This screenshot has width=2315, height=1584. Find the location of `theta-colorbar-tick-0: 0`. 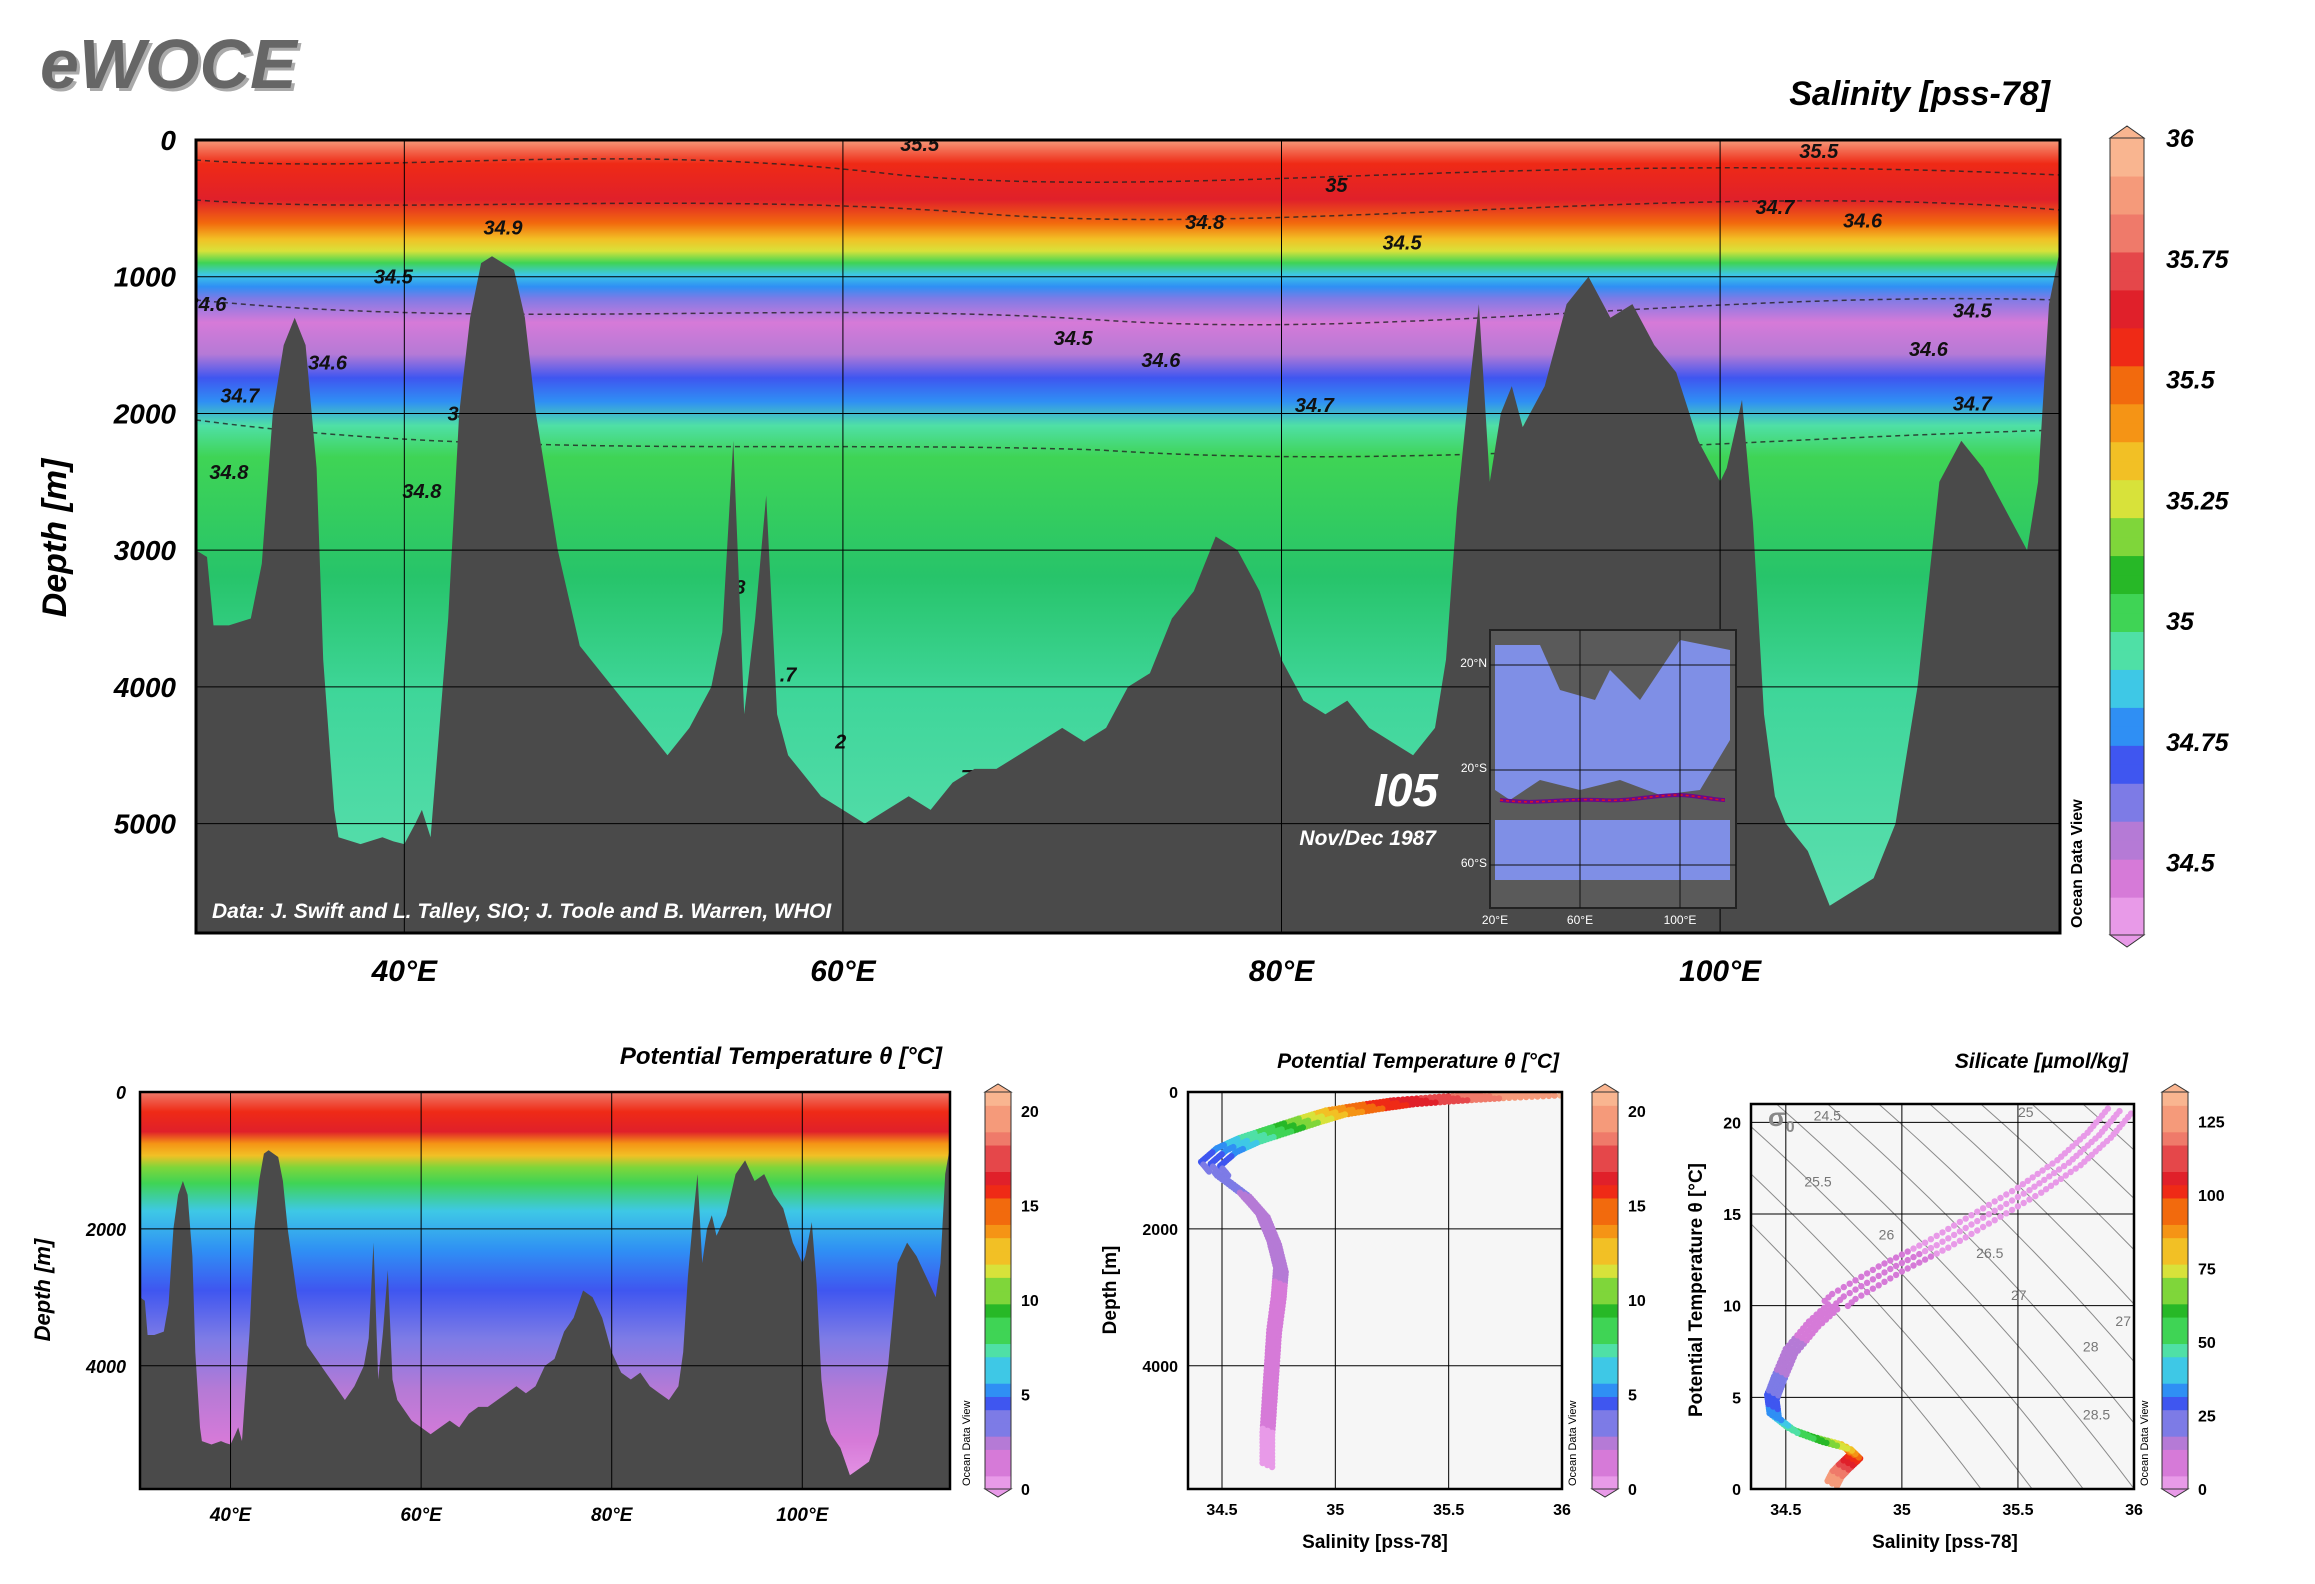

theta-colorbar-tick-0: 0 is located at coordinates (1025, 1490).